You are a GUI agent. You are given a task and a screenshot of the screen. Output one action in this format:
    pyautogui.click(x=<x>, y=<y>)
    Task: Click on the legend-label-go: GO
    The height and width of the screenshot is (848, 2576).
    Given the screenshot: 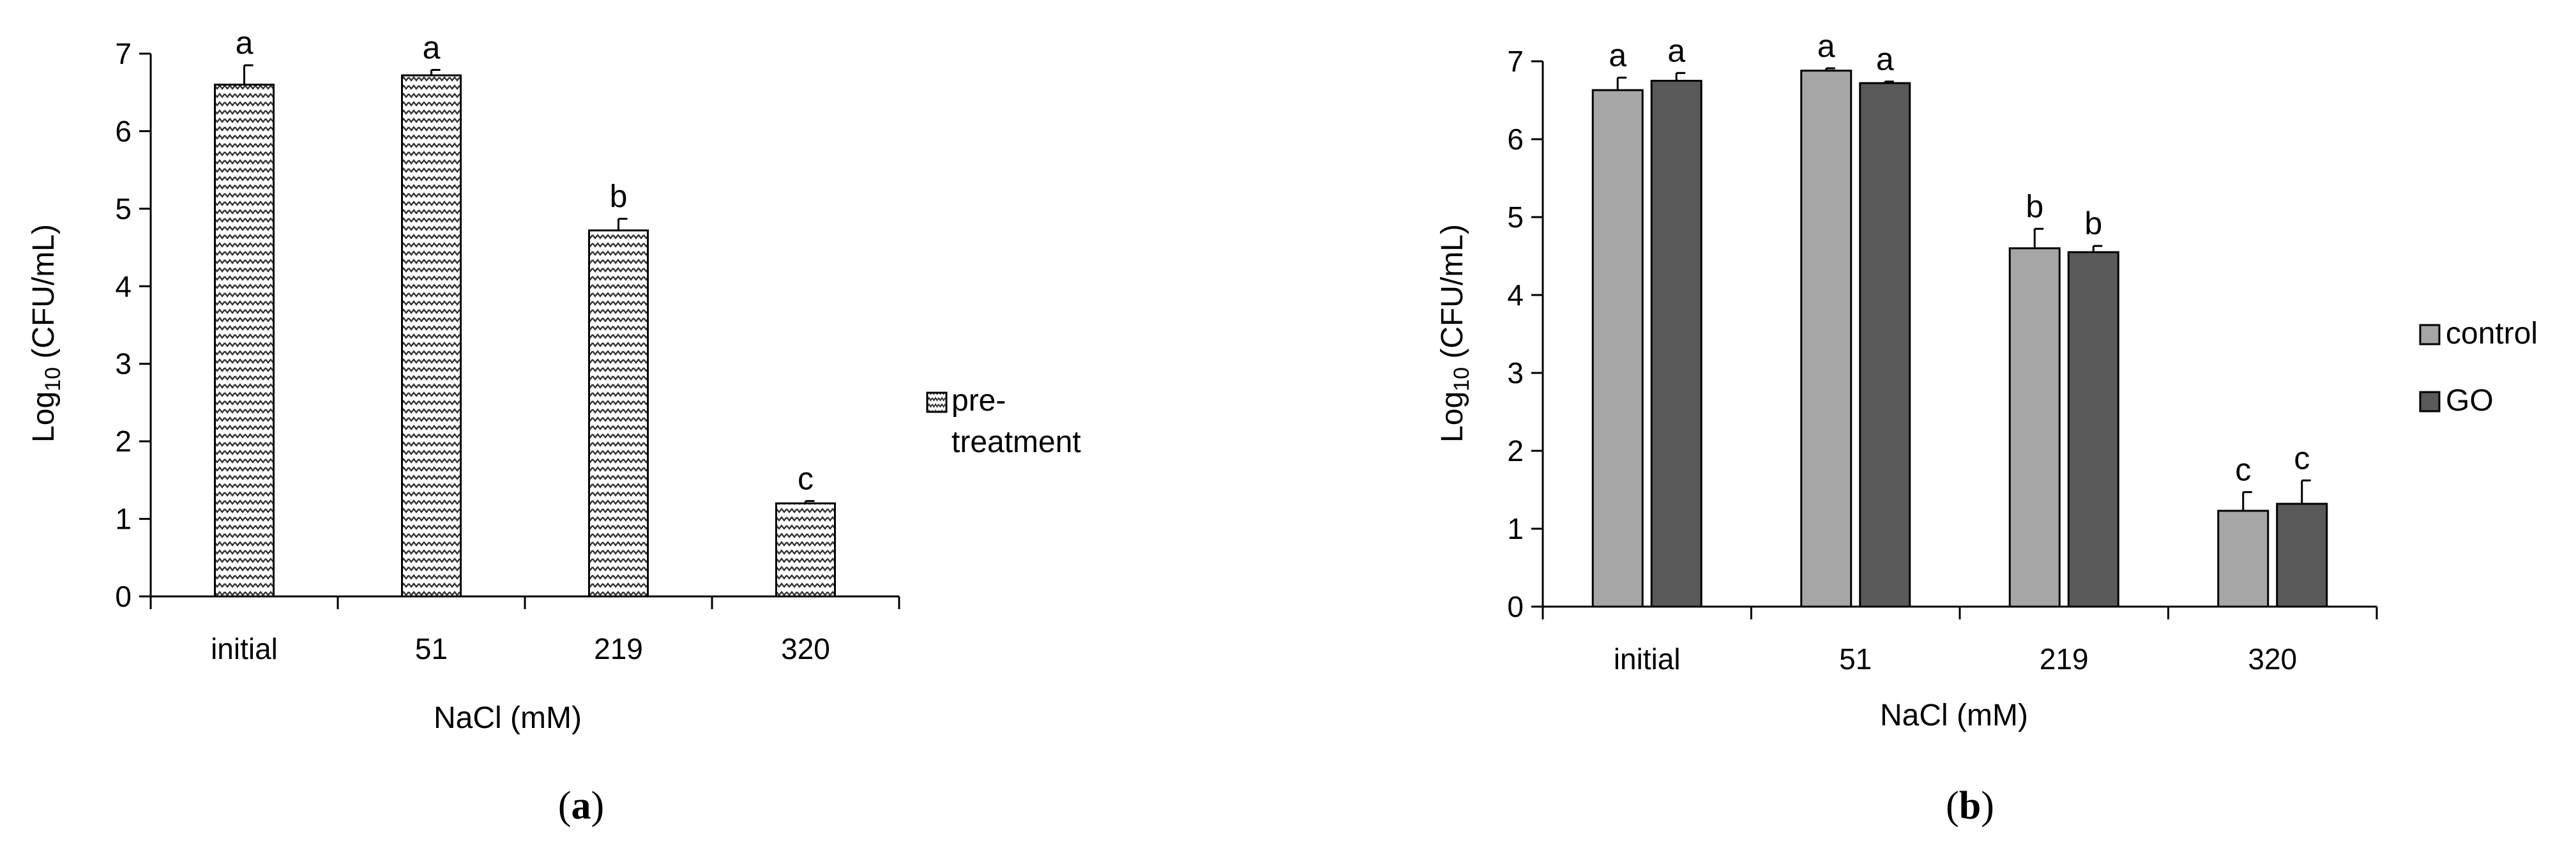 What is the action you would take?
    pyautogui.click(x=2470, y=401)
    